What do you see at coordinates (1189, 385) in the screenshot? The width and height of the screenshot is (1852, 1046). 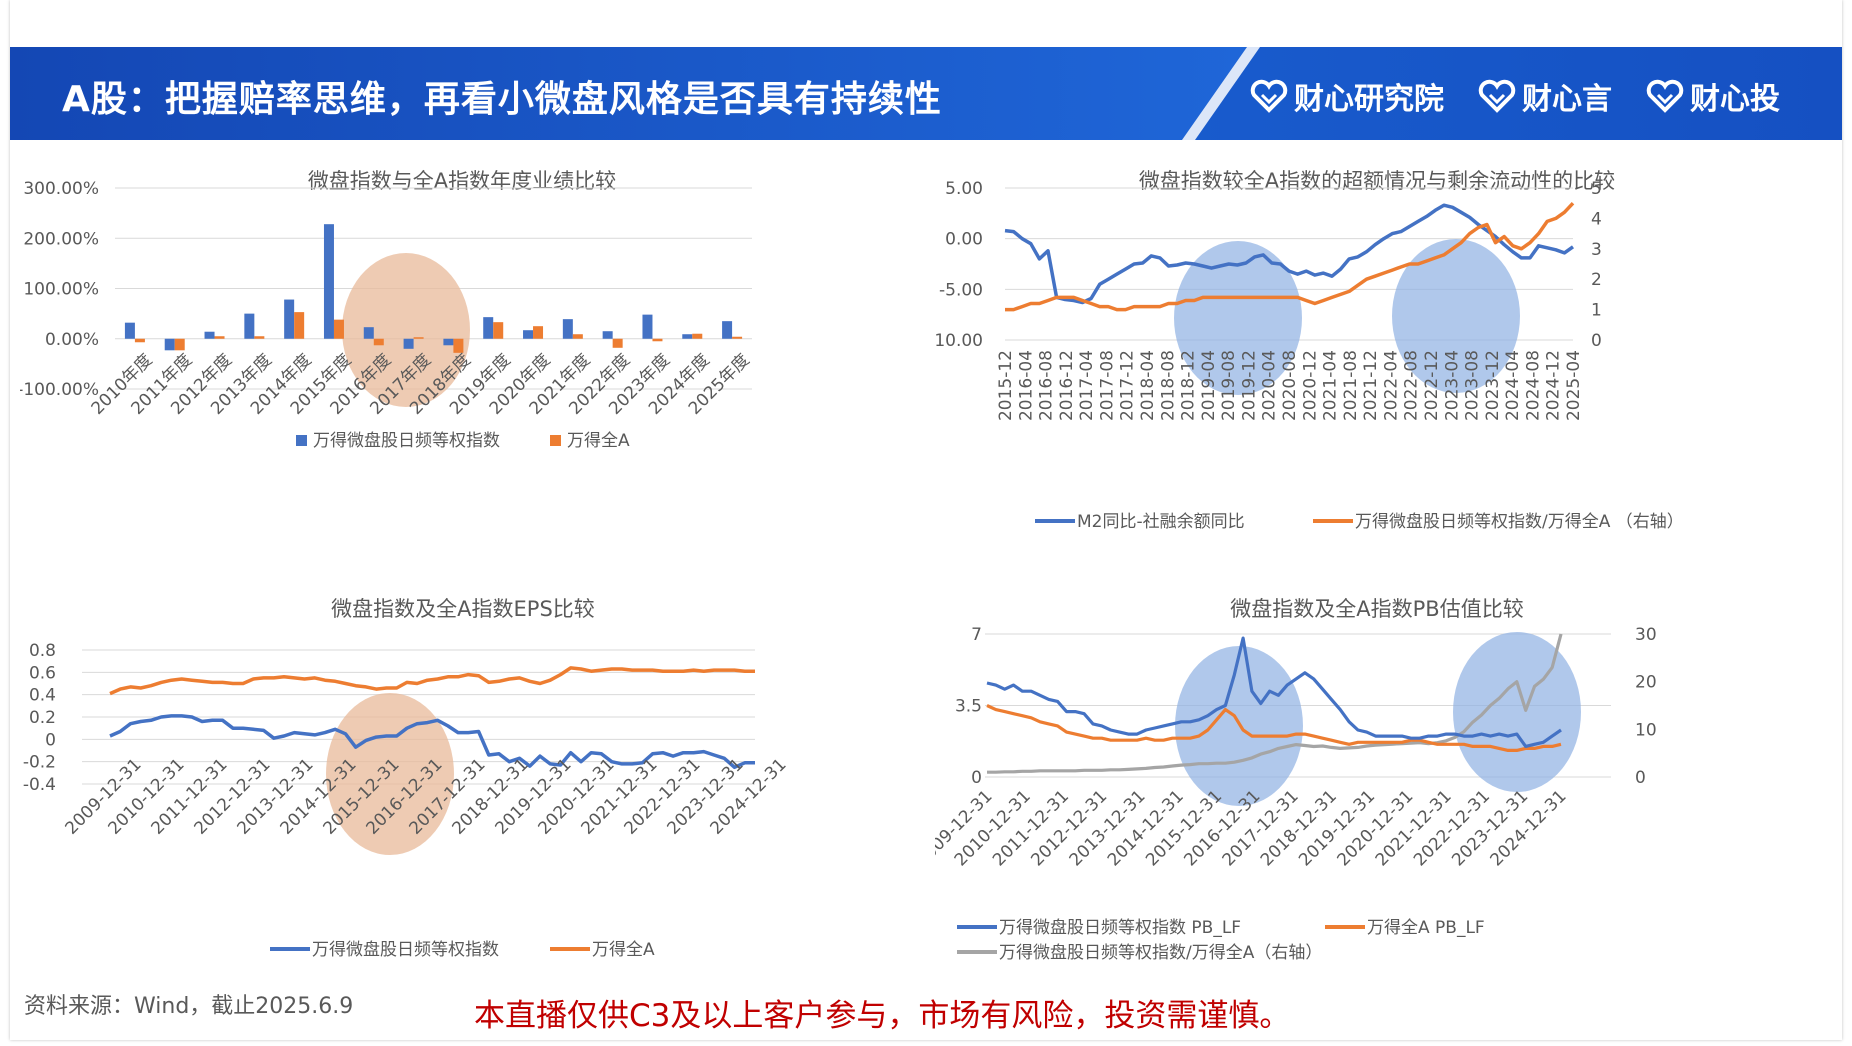 I see `x-tick-label: 2018-12` at bounding box center [1189, 385].